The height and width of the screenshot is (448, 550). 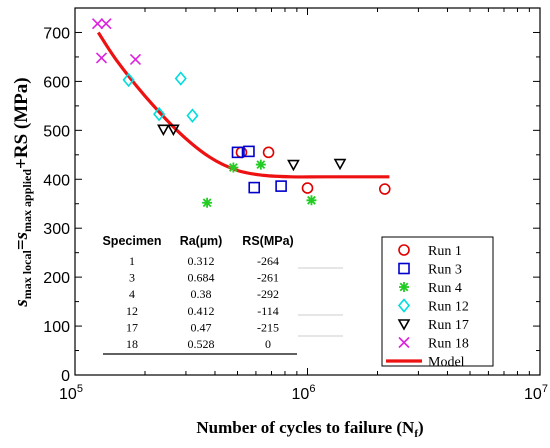 I want to click on y-tick-label: 200, so click(x=56, y=278).